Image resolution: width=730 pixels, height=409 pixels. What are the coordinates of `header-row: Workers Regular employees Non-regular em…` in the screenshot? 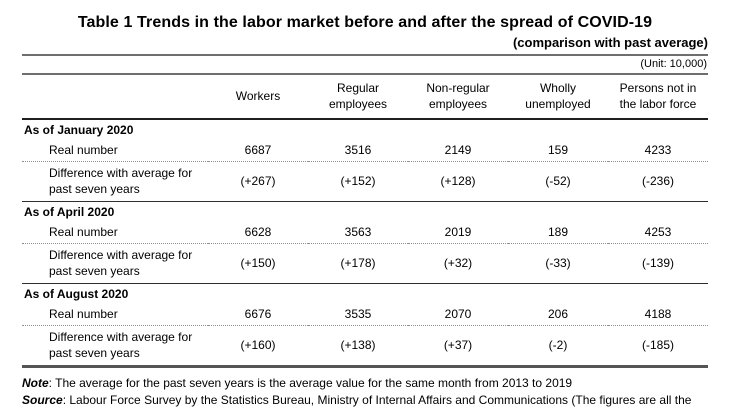 It's located at (365, 97).